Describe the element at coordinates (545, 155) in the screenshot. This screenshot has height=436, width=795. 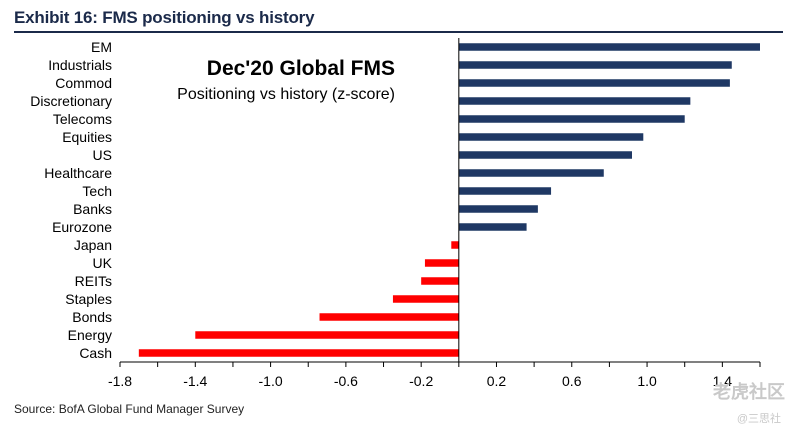
I see `bar-us` at that location.